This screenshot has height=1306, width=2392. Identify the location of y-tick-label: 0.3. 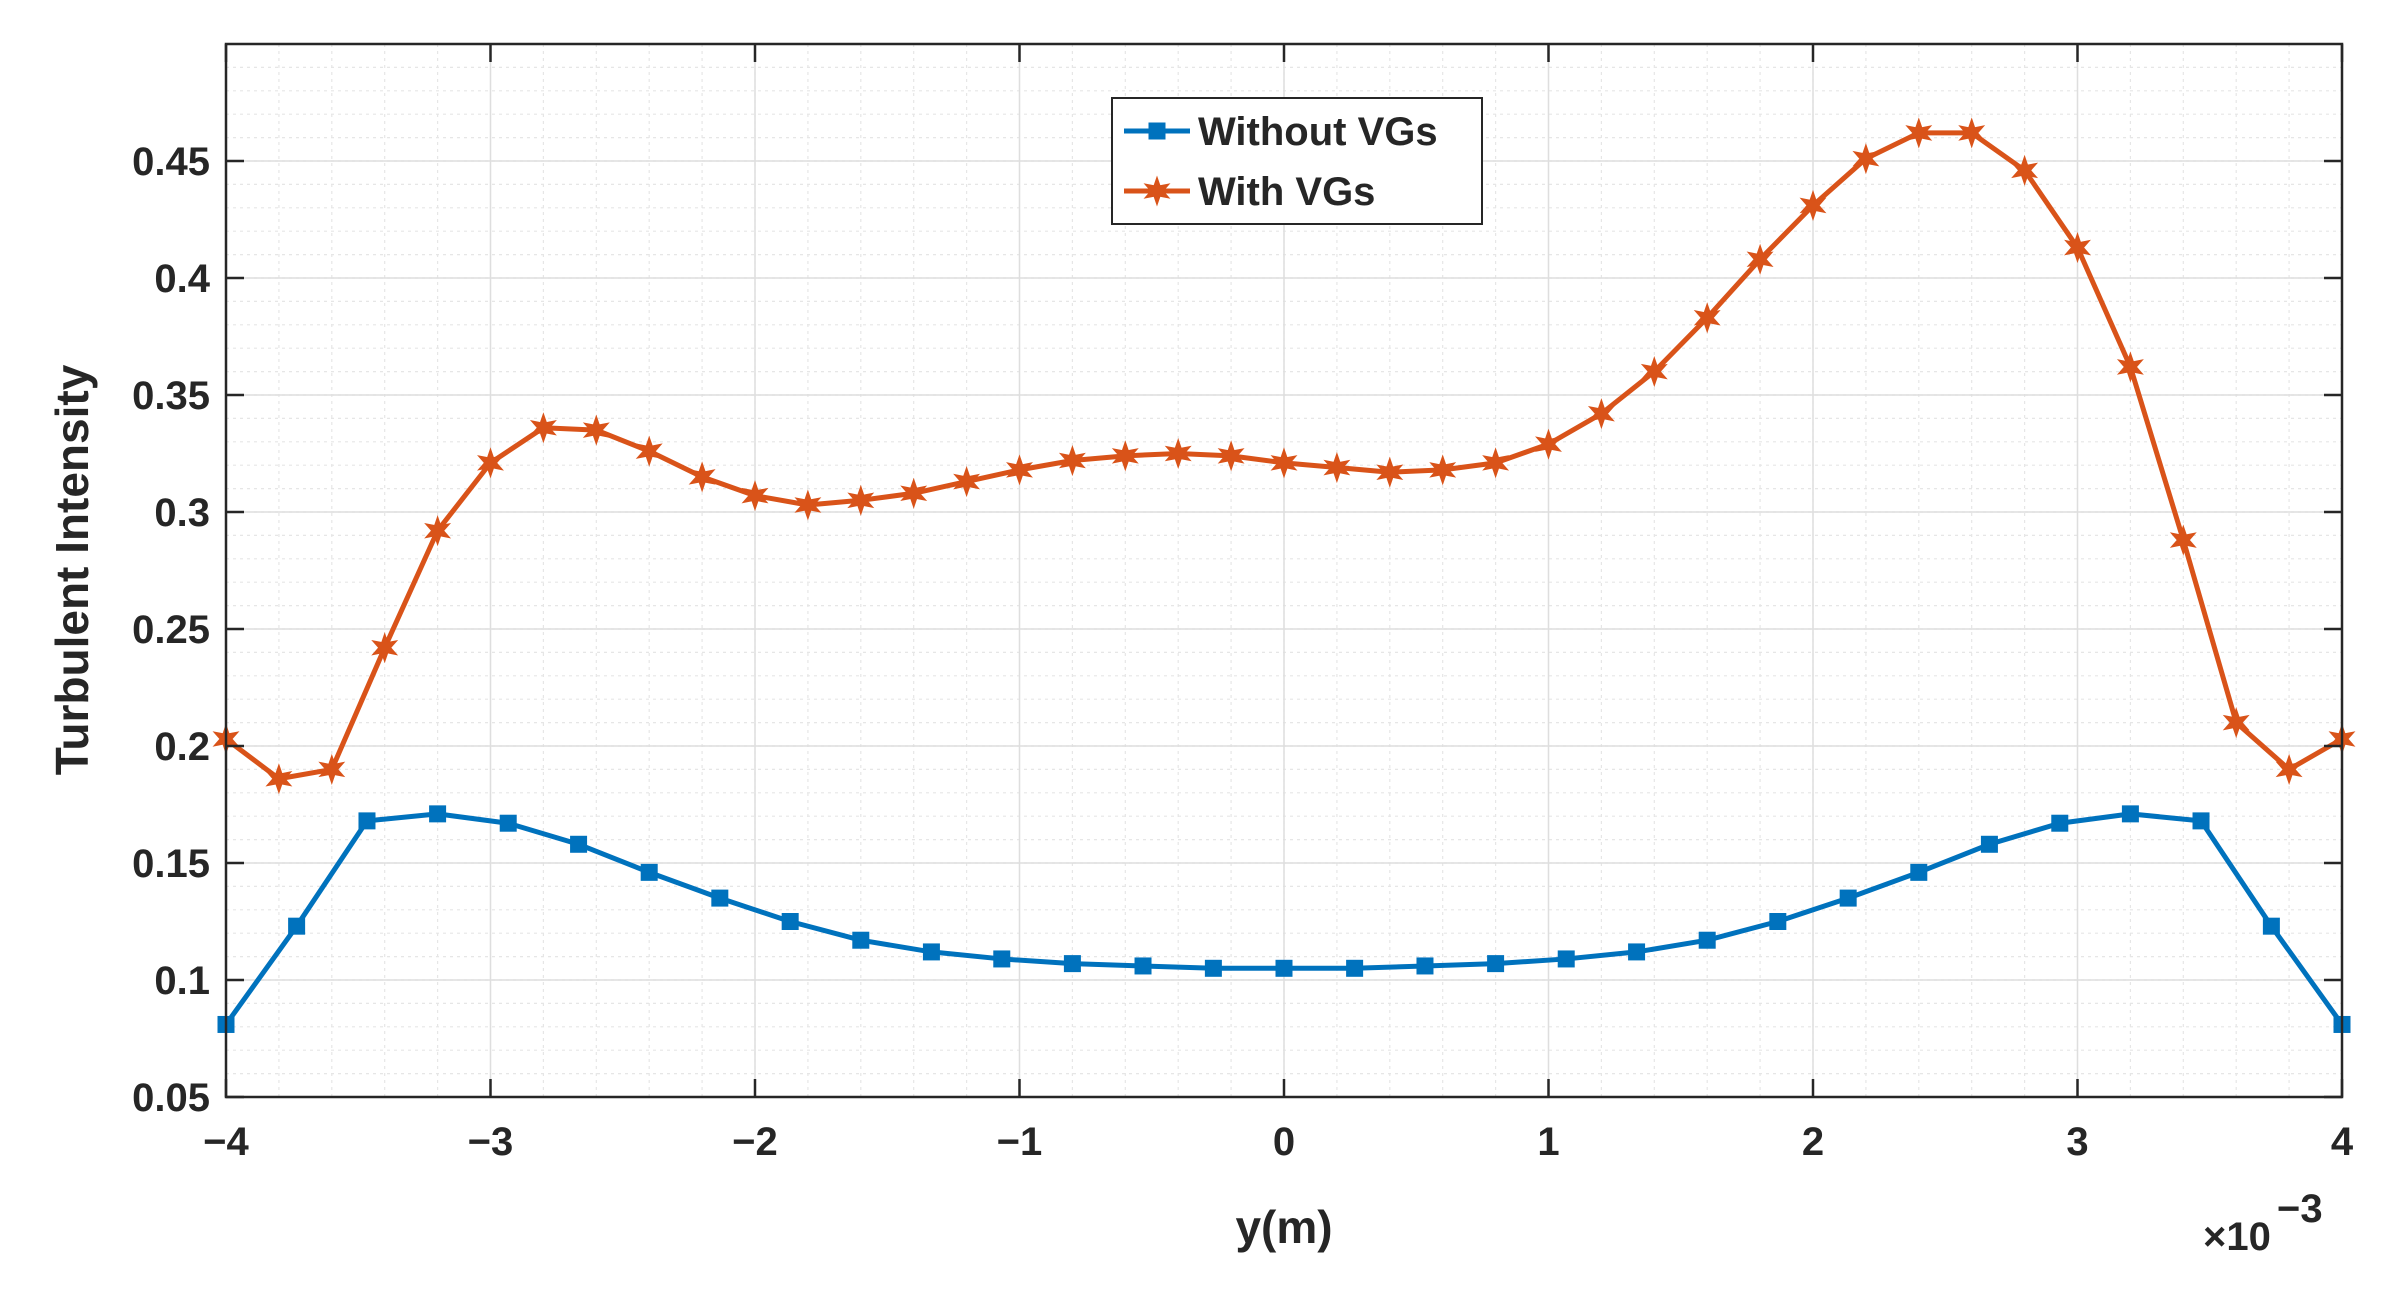
(182, 513).